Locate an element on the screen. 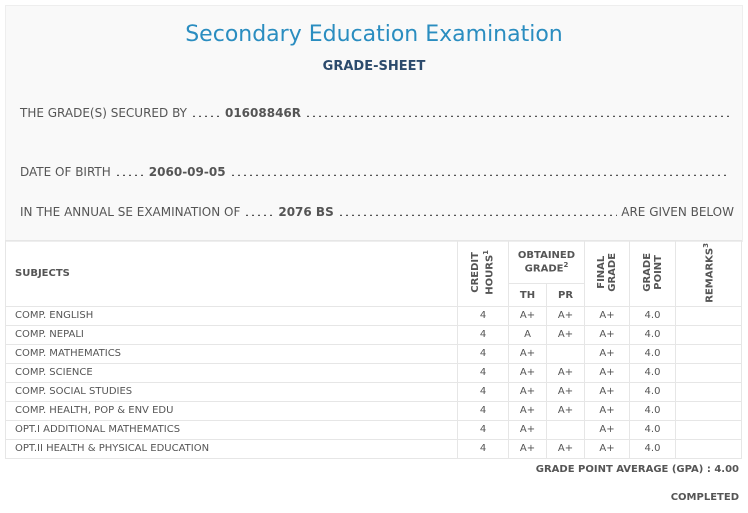 This screenshot has width=748, height=513. field: THE GRADE(S) SECURED BY 01608846R is located at coordinates (377, 113).